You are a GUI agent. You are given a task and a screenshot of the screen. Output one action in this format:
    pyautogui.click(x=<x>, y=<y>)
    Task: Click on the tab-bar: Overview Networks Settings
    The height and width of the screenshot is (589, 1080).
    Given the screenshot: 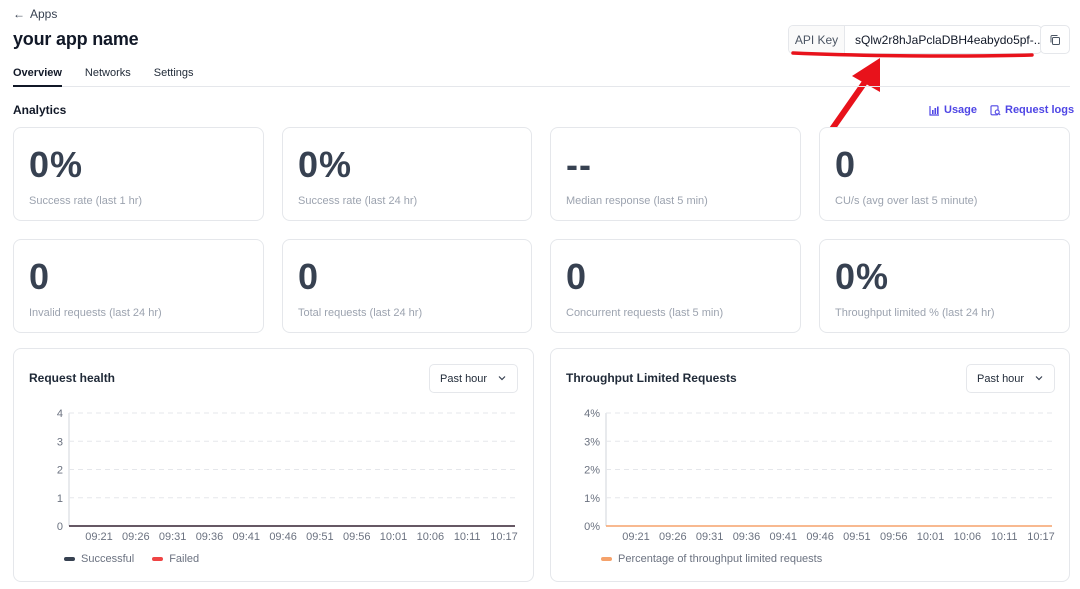 What is the action you would take?
    pyautogui.click(x=541, y=75)
    